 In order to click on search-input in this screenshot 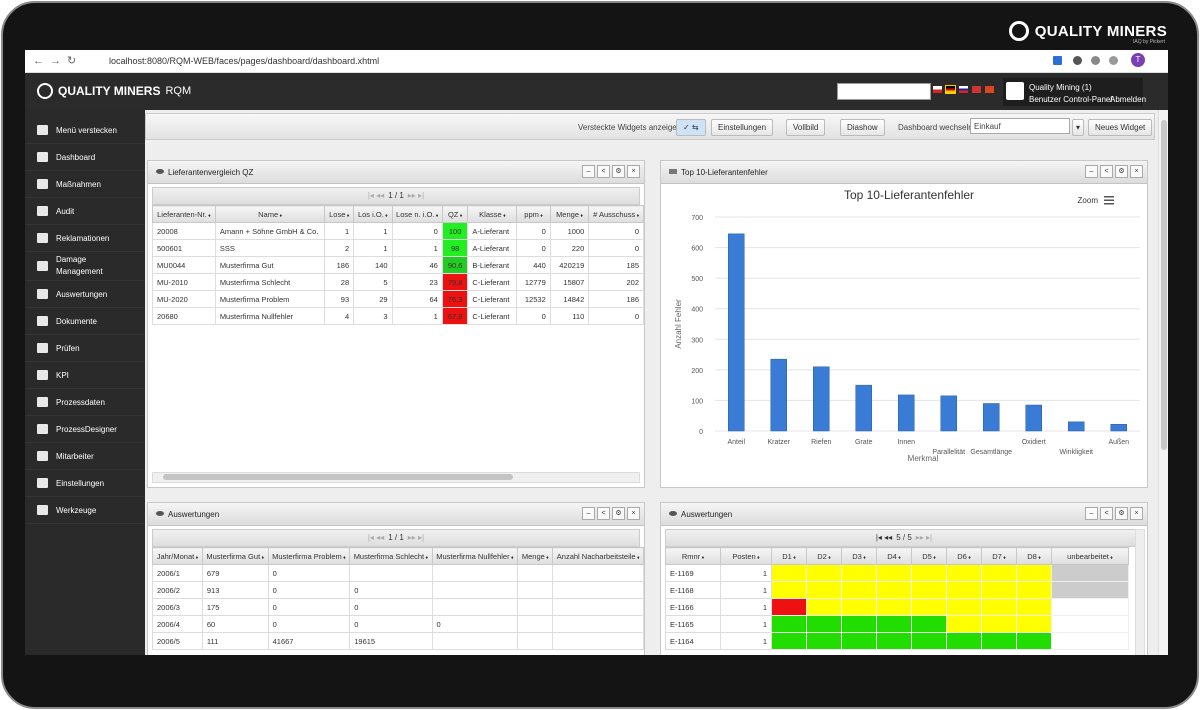, I will do `click(884, 91)`.